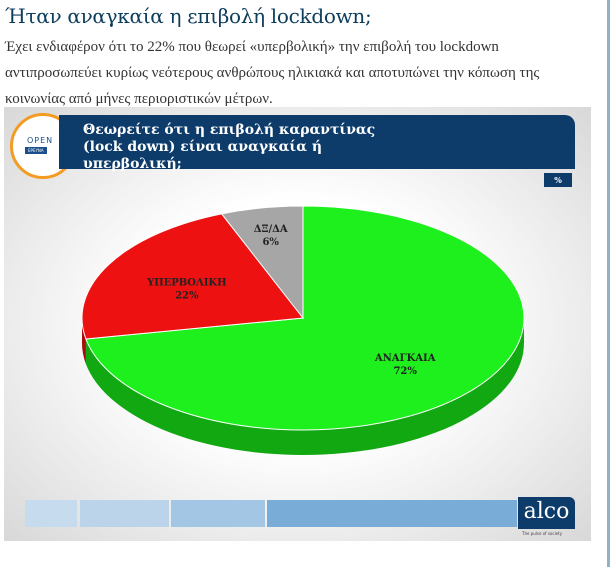 The height and width of the screenshot is (567, 610). Describe the element at coordinates (546, 513) in the screenshot. I see `alco-logo: alco` at that location.